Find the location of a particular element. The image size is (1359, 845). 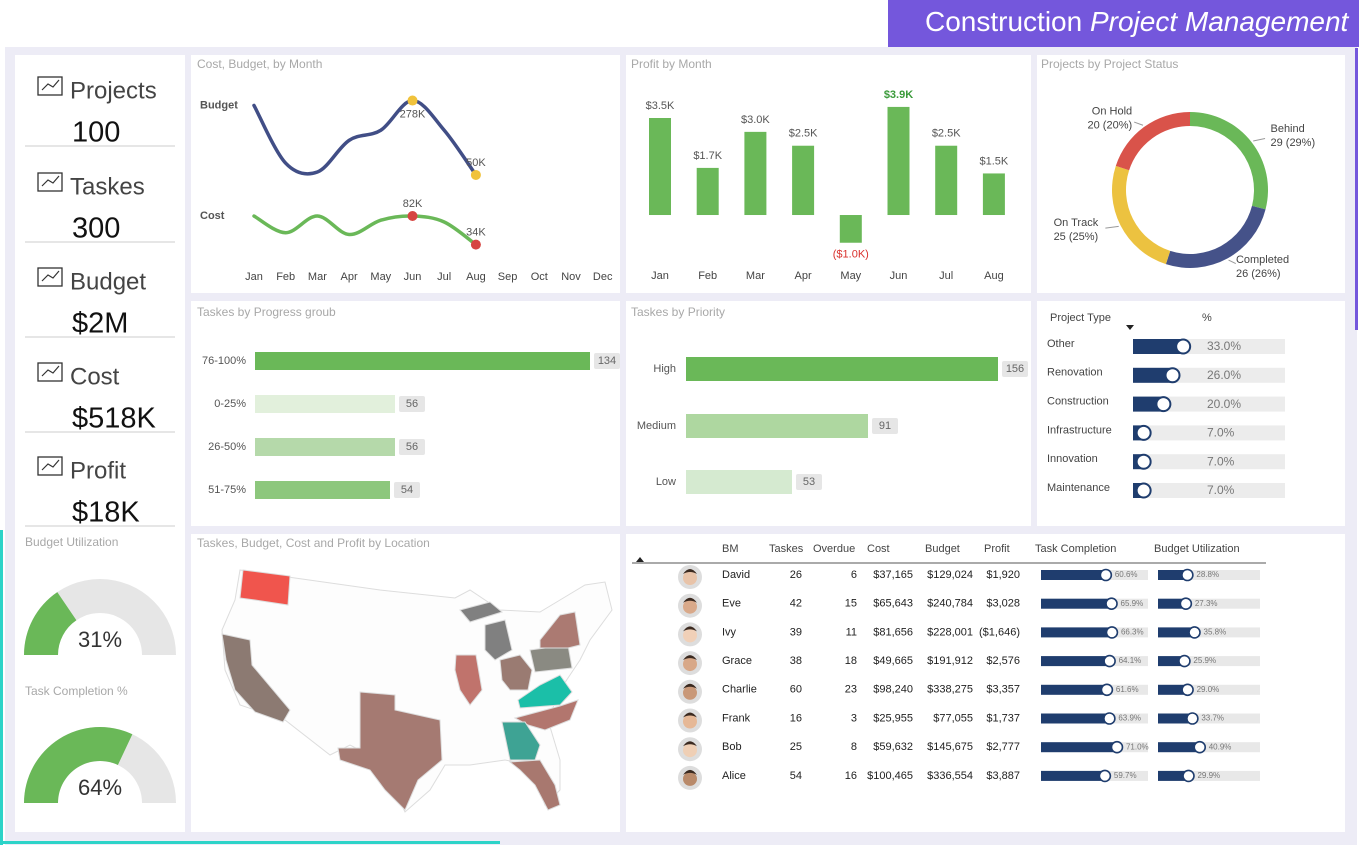

x-tick-label: May is located at coordinates (850, 276).